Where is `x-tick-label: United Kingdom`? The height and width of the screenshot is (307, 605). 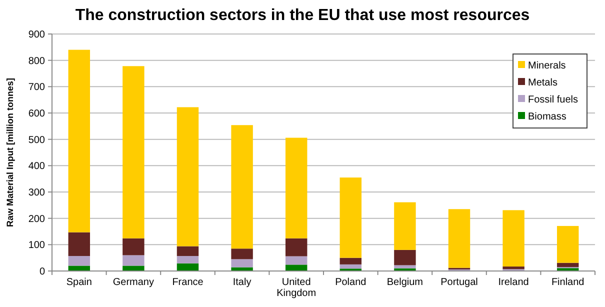
x-tick-label: United Kingdom is located at coordinates (296, 288).